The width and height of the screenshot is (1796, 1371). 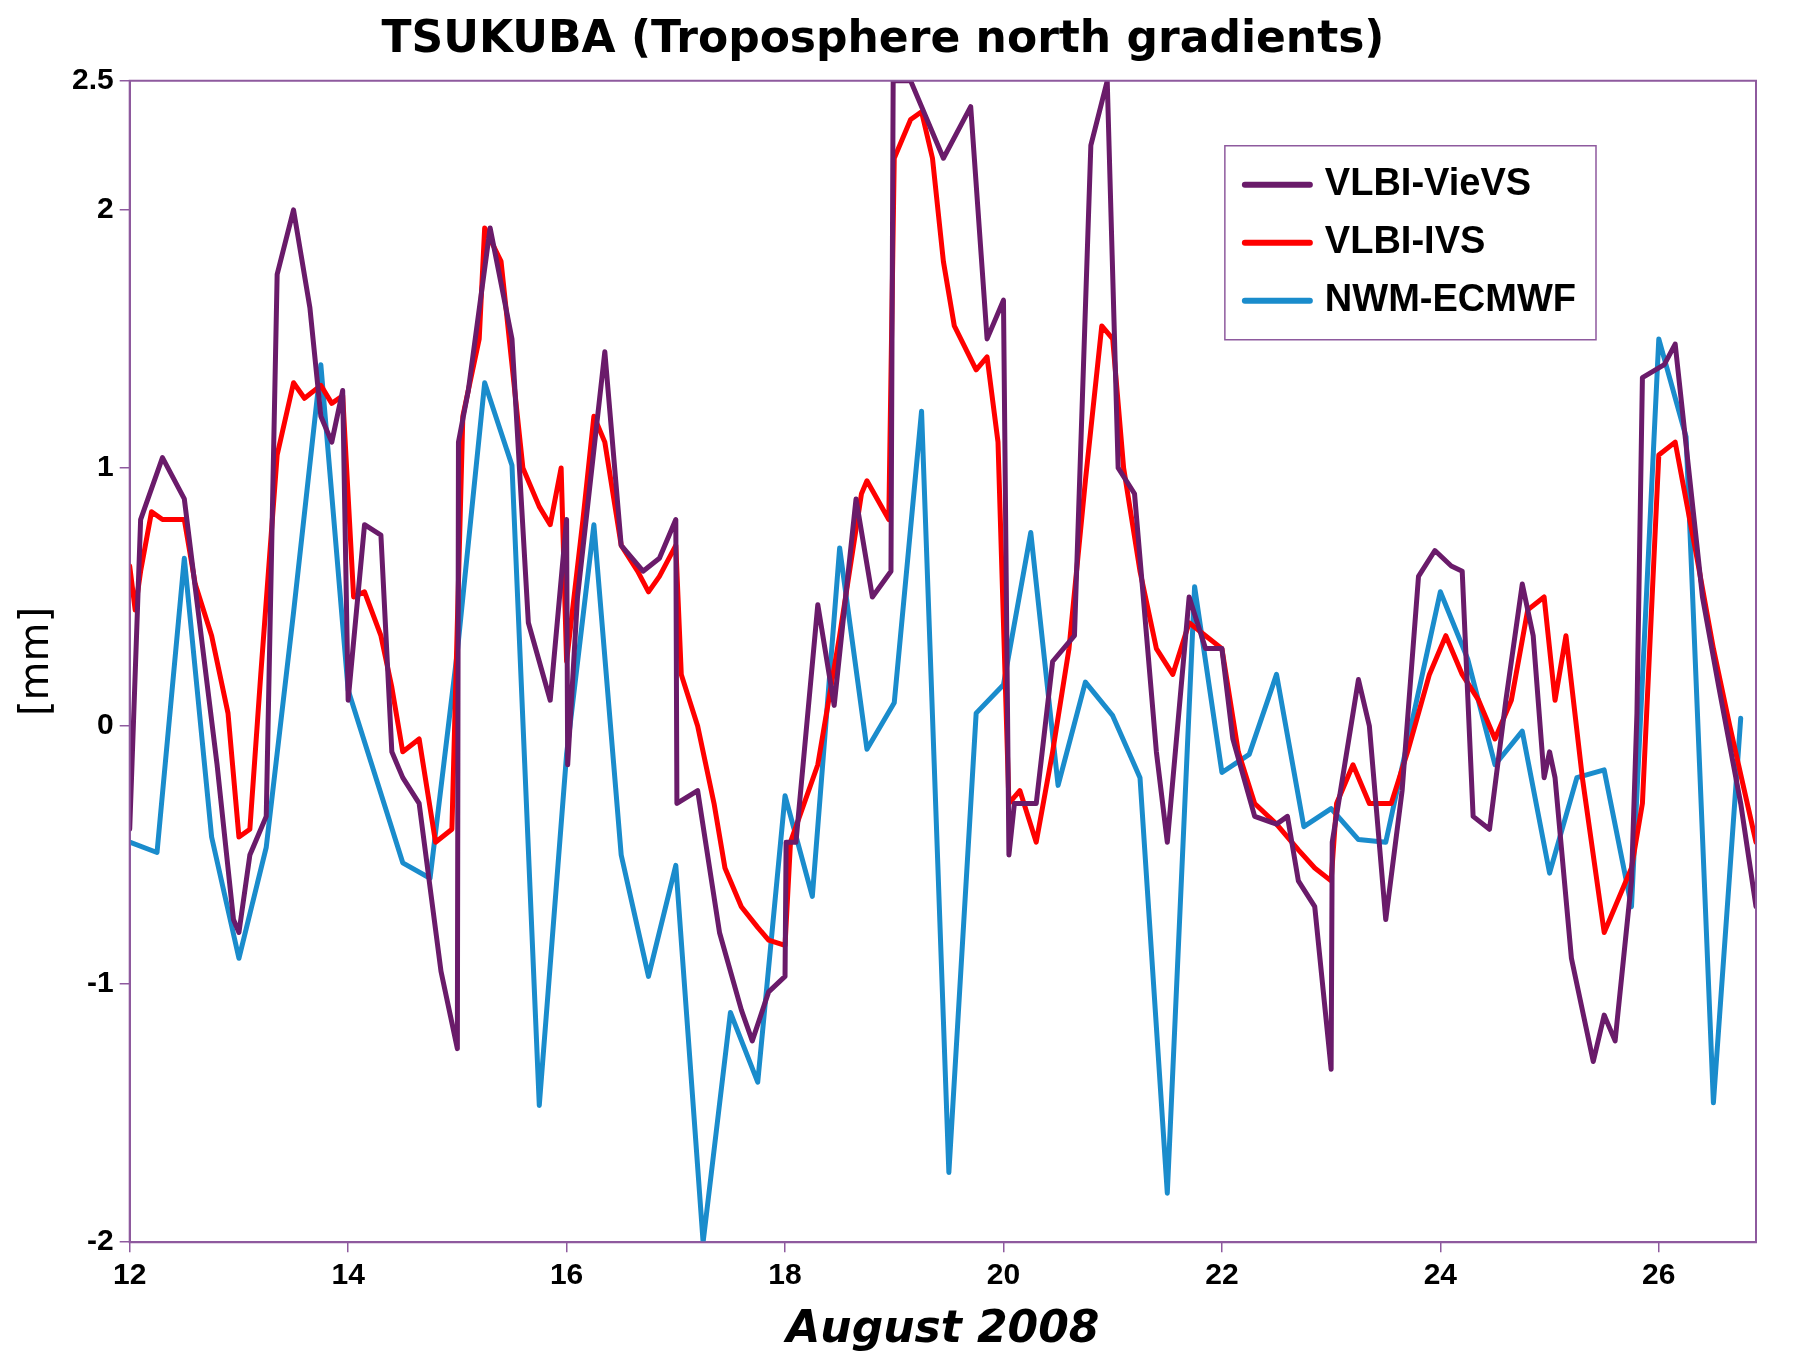 I want to click on y-tick-label: 2.5, so click(x=92, y=79).